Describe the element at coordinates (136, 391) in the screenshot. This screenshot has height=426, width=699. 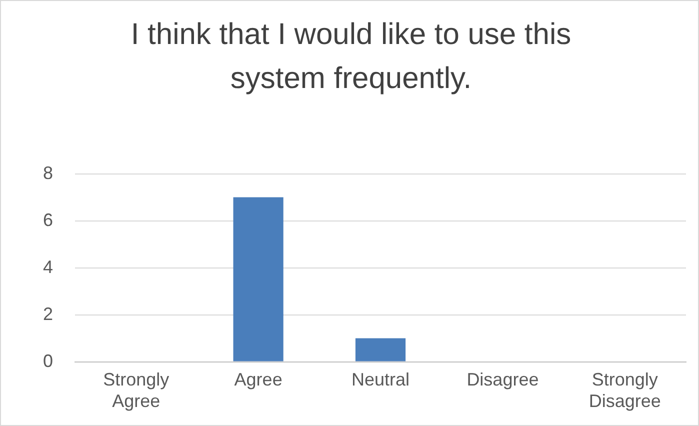
I see `x-tick-label: Strongly Agree` at that location.